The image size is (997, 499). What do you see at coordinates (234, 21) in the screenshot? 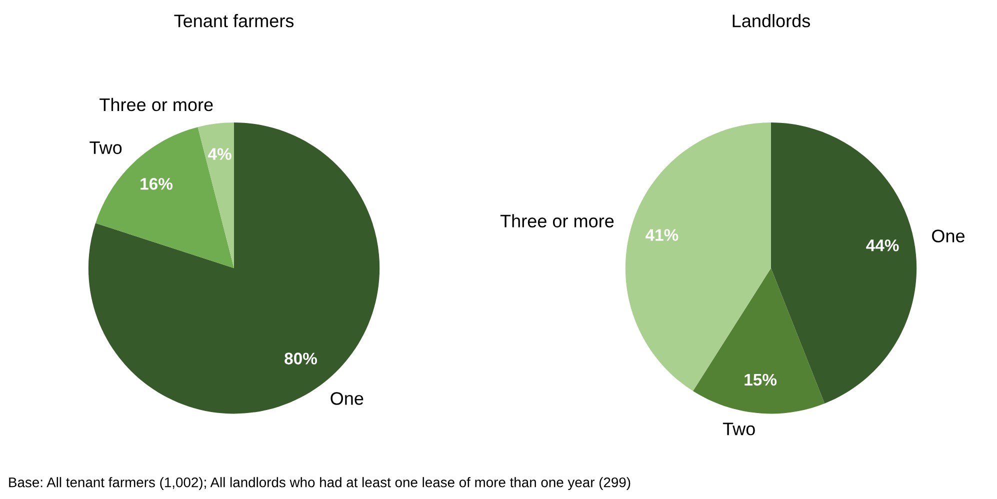
I see `chart-title: Tenant farmers` at bounding box center [234, 21].